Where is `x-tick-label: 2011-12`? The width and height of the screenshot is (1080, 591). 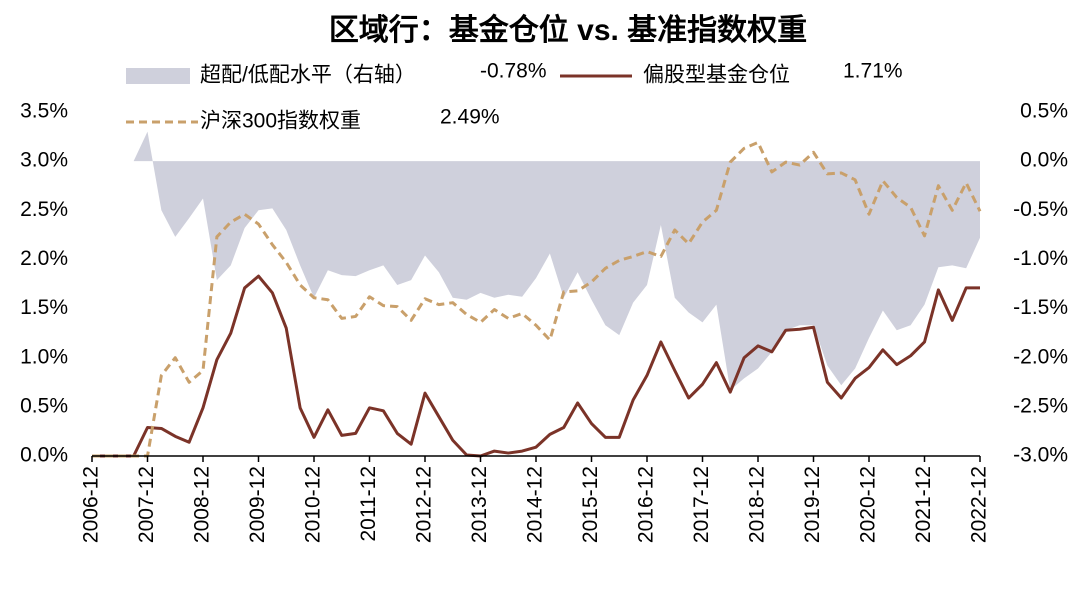
x-tick-label: 2011-12 is located at coordinates (368, 504).